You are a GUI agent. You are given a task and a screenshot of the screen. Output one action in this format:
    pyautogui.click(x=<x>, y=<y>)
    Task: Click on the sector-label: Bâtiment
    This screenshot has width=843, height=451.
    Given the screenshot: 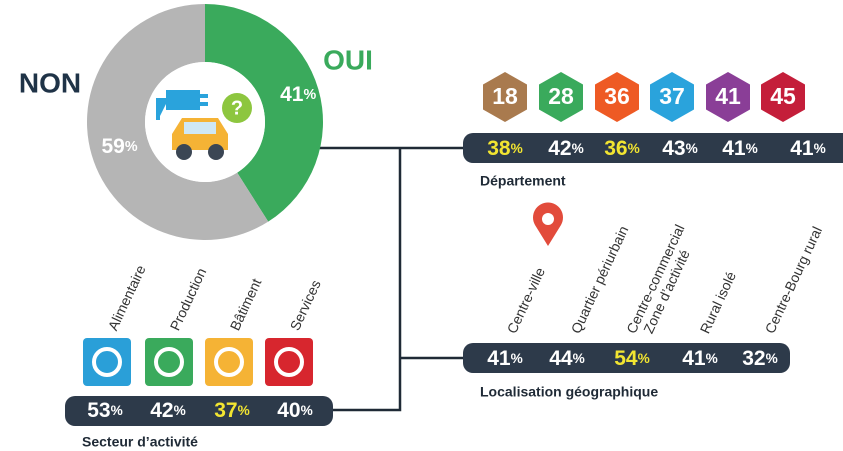 What is the action you would take?
    pyautogui.click(x=246, y=304)
    